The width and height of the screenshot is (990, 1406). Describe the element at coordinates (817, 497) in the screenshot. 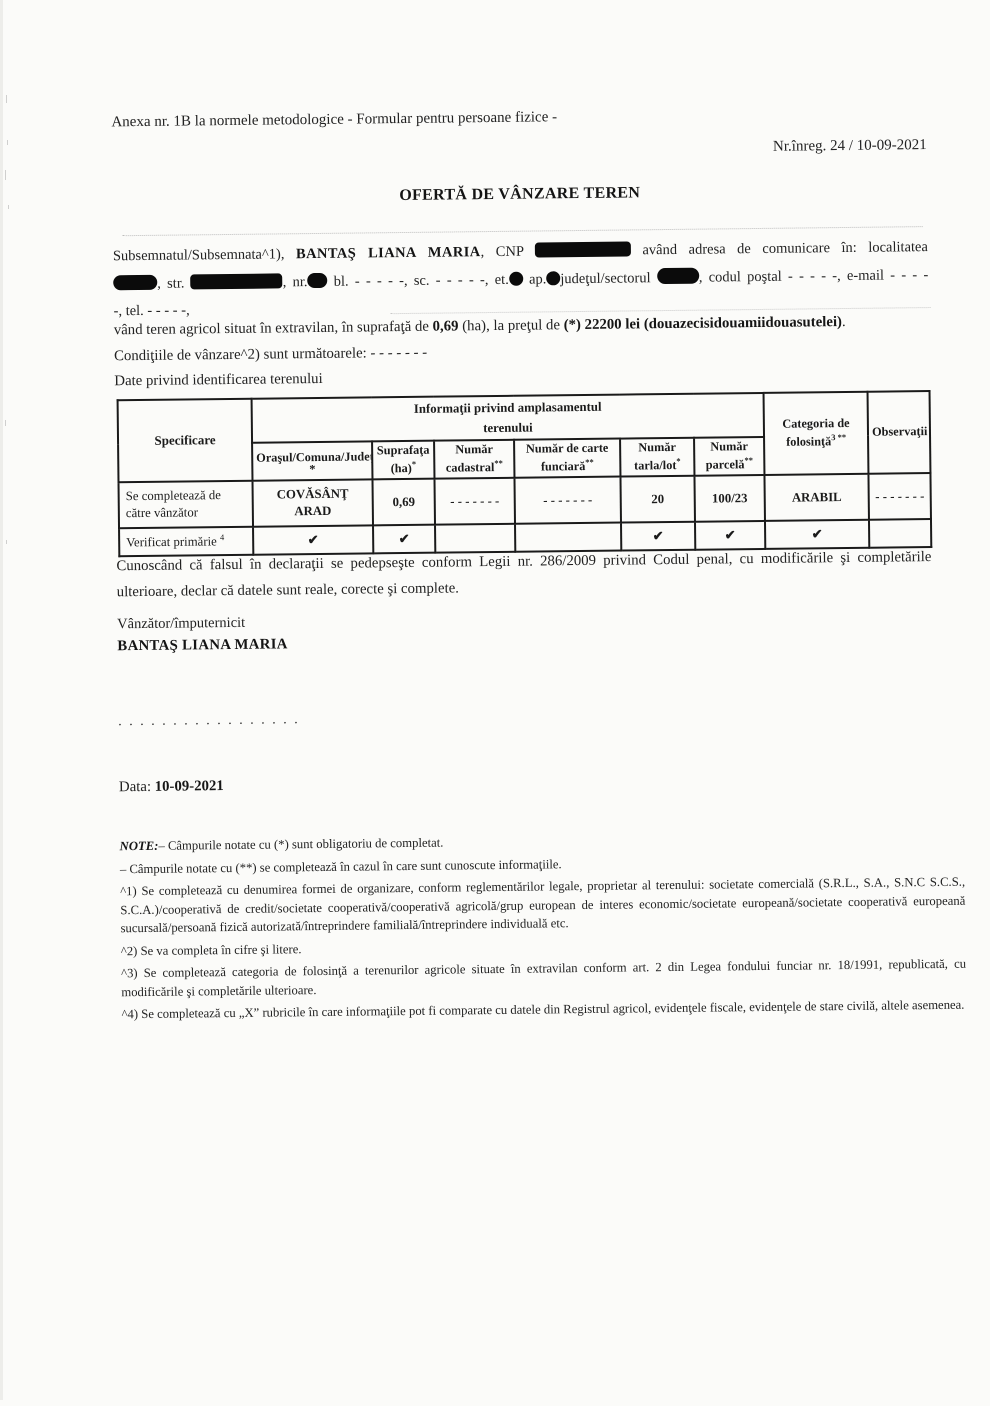

I see `cell-categoria-value: ARABIL` at that location.